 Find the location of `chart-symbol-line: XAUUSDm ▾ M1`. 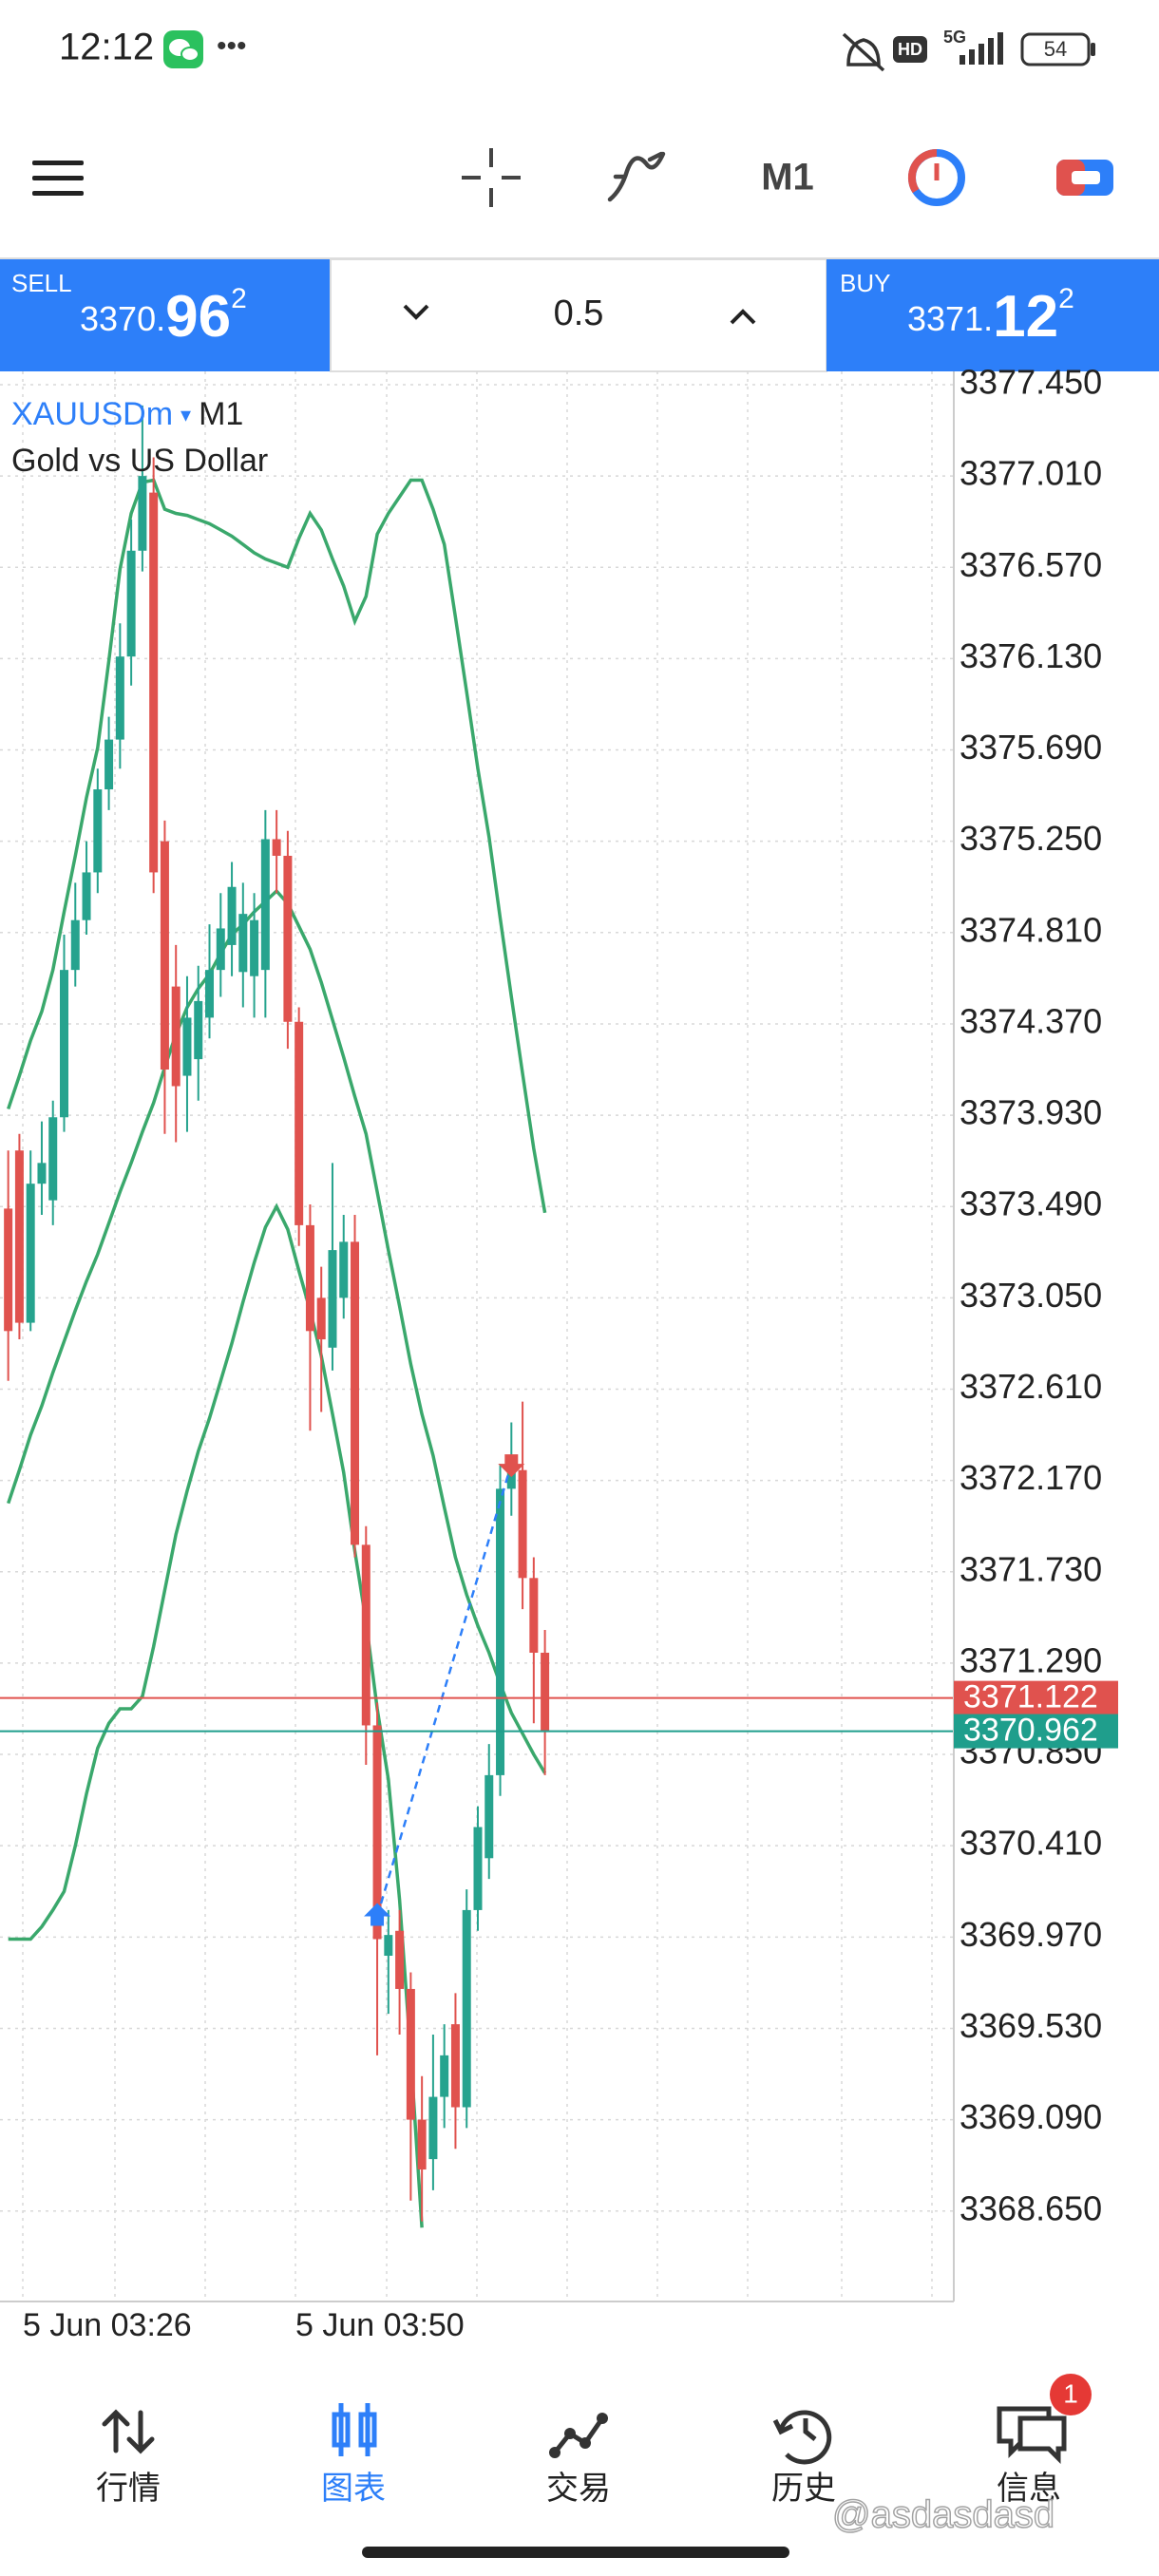

chart-symbol-line: XAUUSDm ▾ M1 is located at coordinates (127, 414).